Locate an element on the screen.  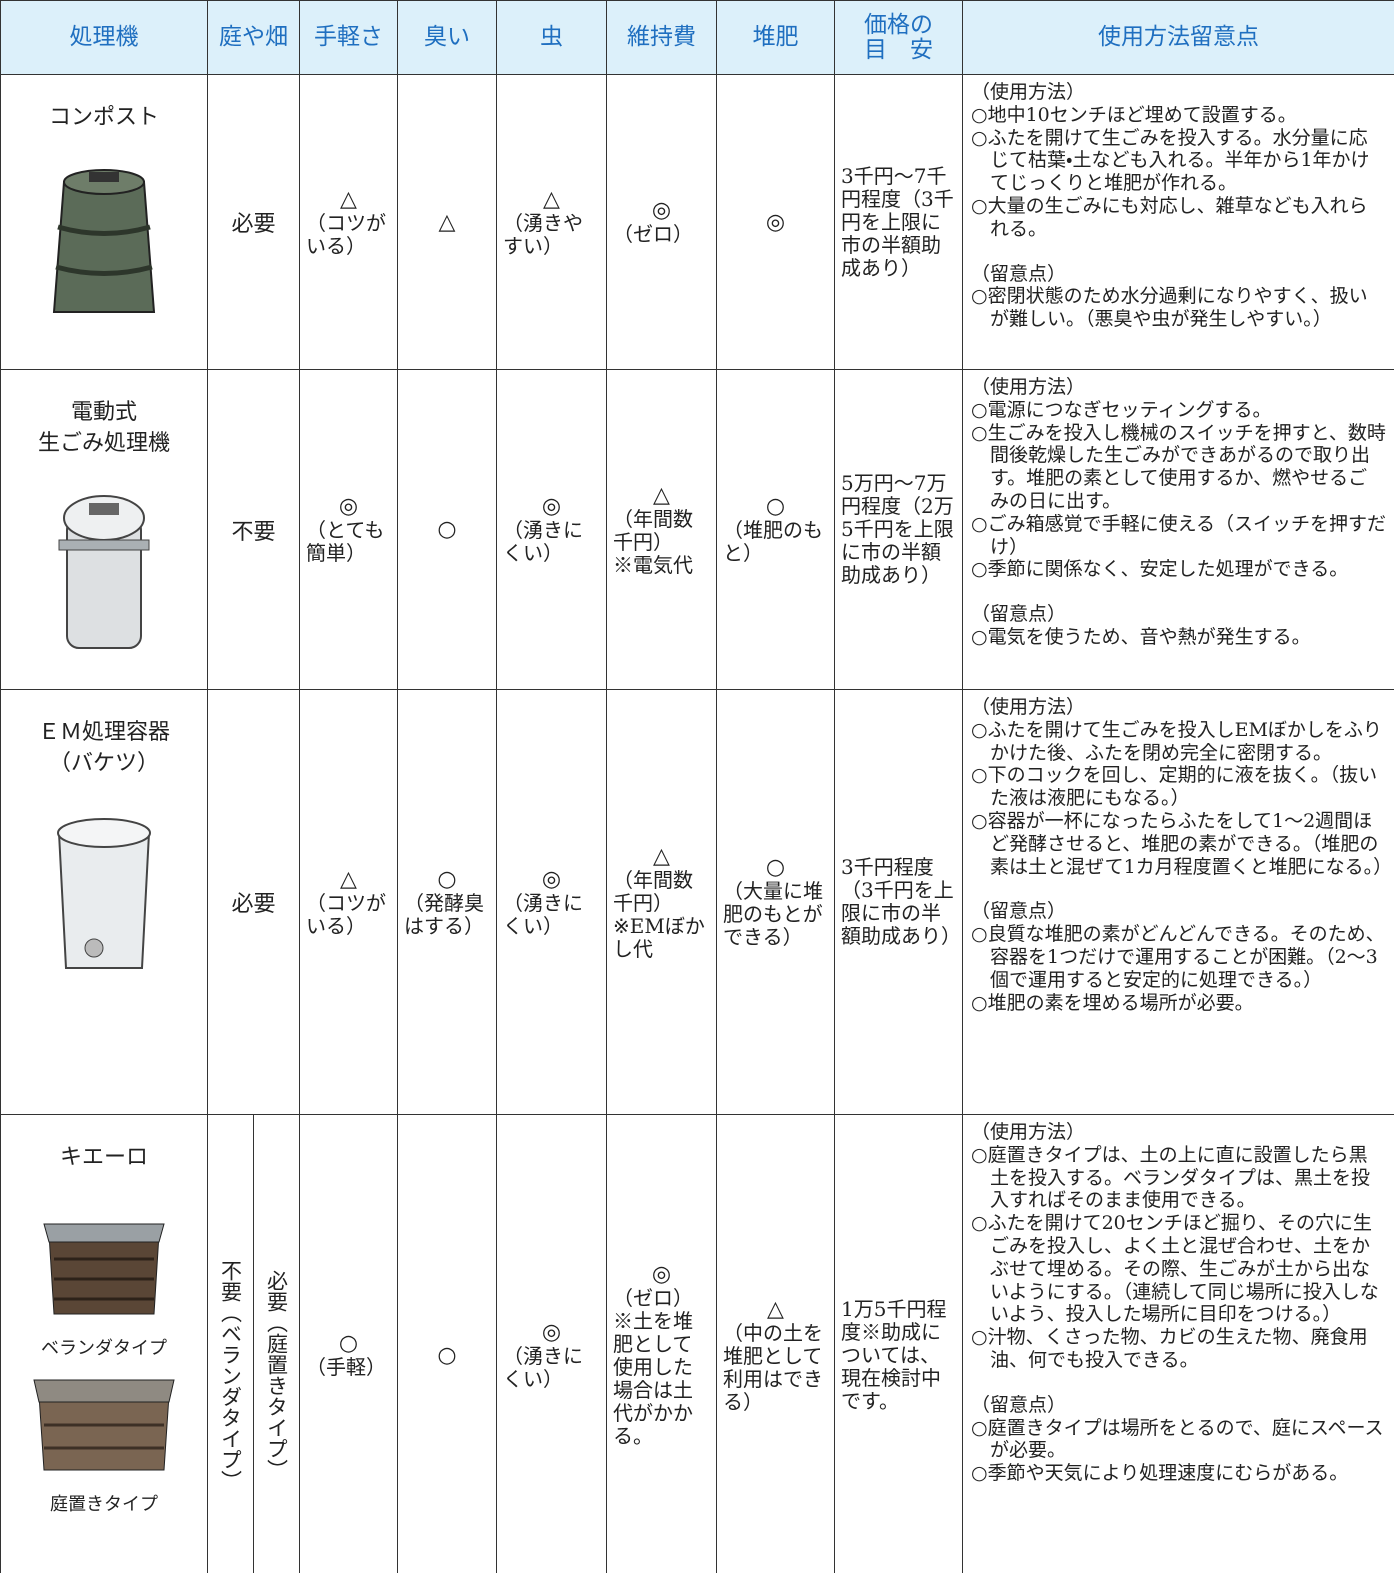
rating-extra: ※EMぼかし代 is located at coordinates (659, 937).